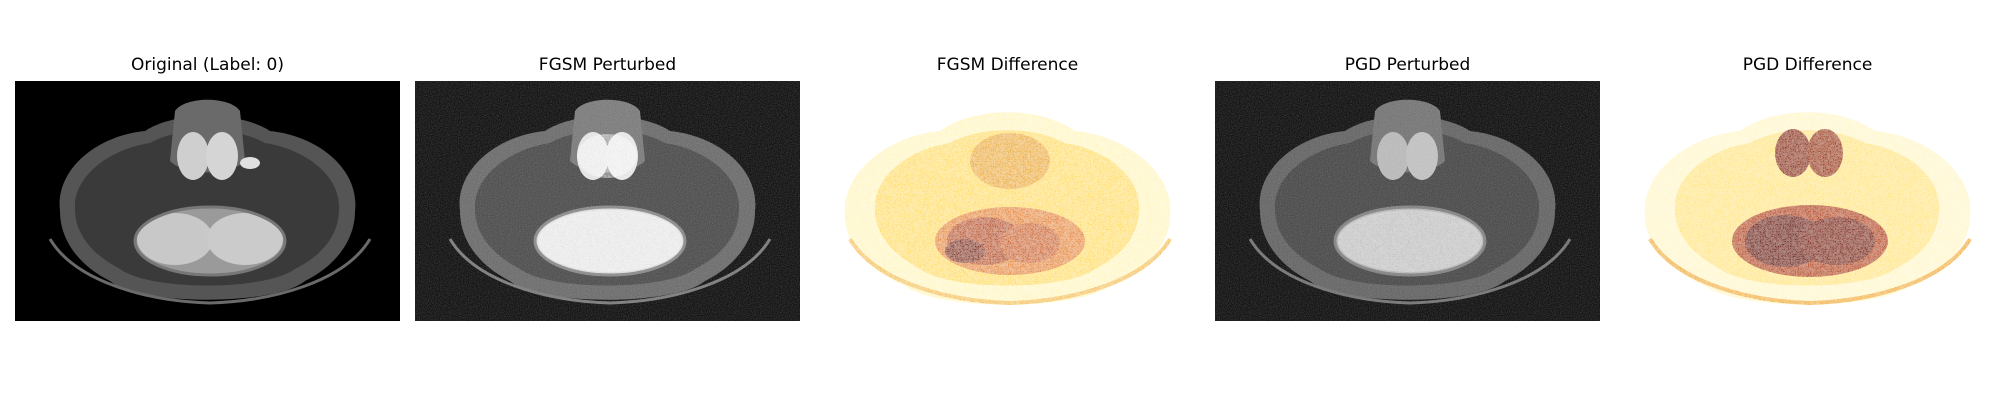 This screenshot has height=400, width=2000. Describe the element at coordinates (607, 201) in the screenshot. I see `mri-fgsm-perturbed-image` at that location.